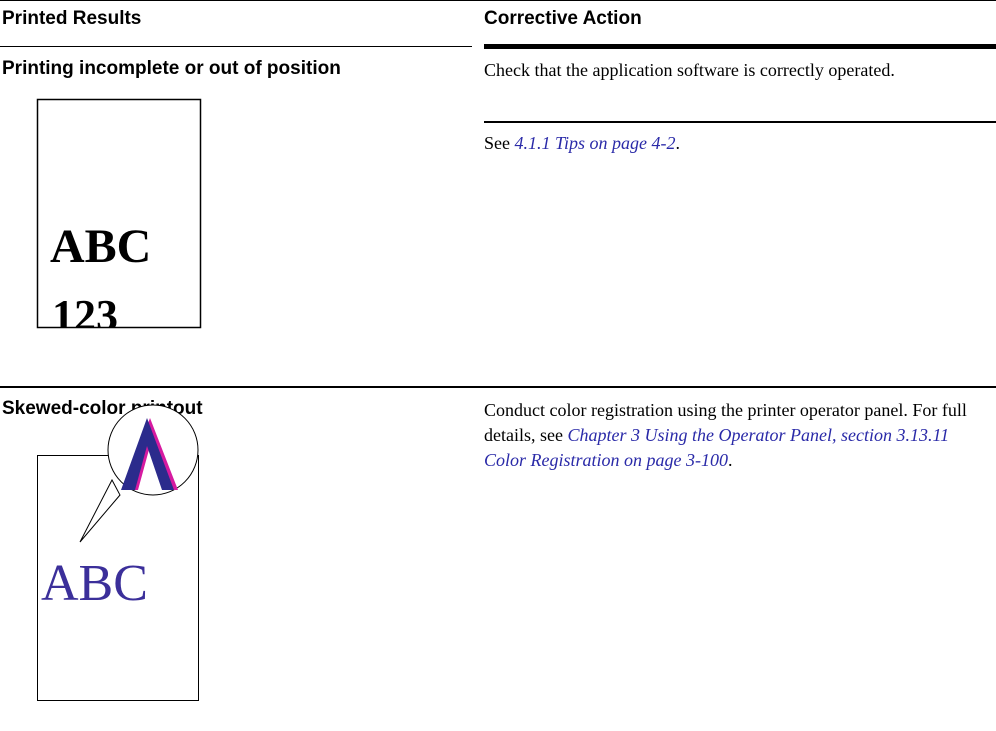  Describe the element at coordinates (595, 143) in the screenshot. I see `link: 4.1.1 Tips on page 4-2` at that location.